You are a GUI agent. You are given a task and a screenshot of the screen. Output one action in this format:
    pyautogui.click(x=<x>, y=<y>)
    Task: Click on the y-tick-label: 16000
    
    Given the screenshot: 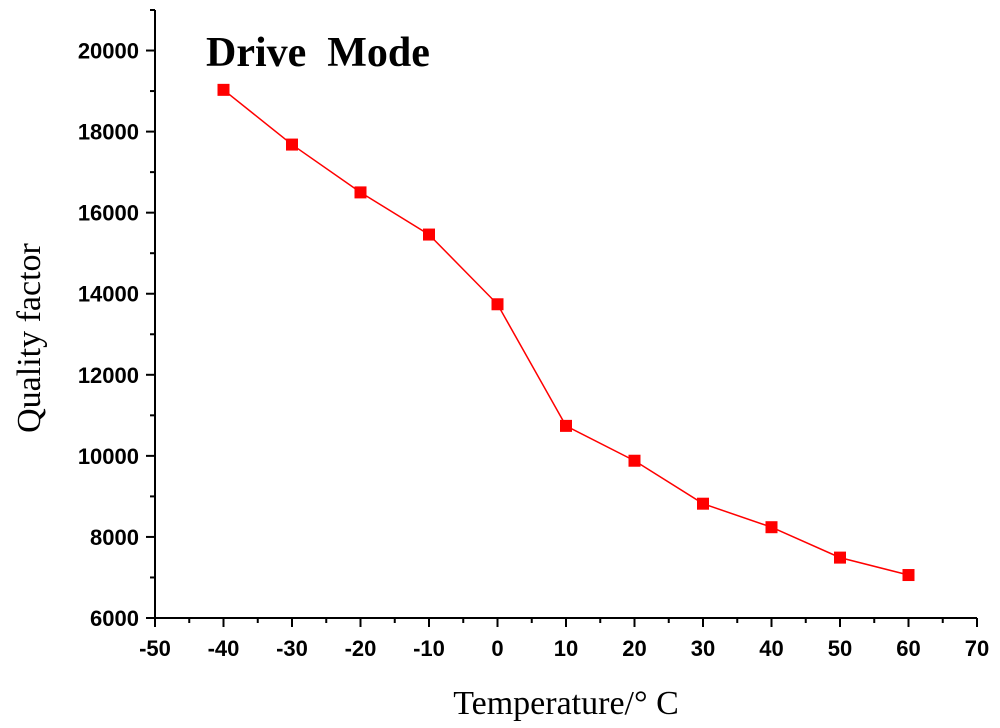 What is the action you would take?
    pyautogui.click(x=108, y=213)
    